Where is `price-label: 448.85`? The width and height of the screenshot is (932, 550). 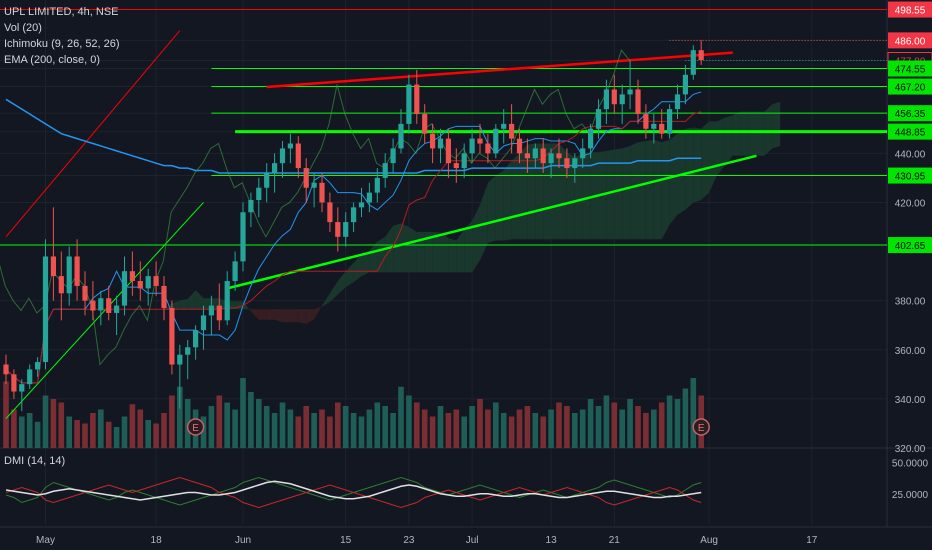 price-label: 448.85 is located at coordinates (910, 133).